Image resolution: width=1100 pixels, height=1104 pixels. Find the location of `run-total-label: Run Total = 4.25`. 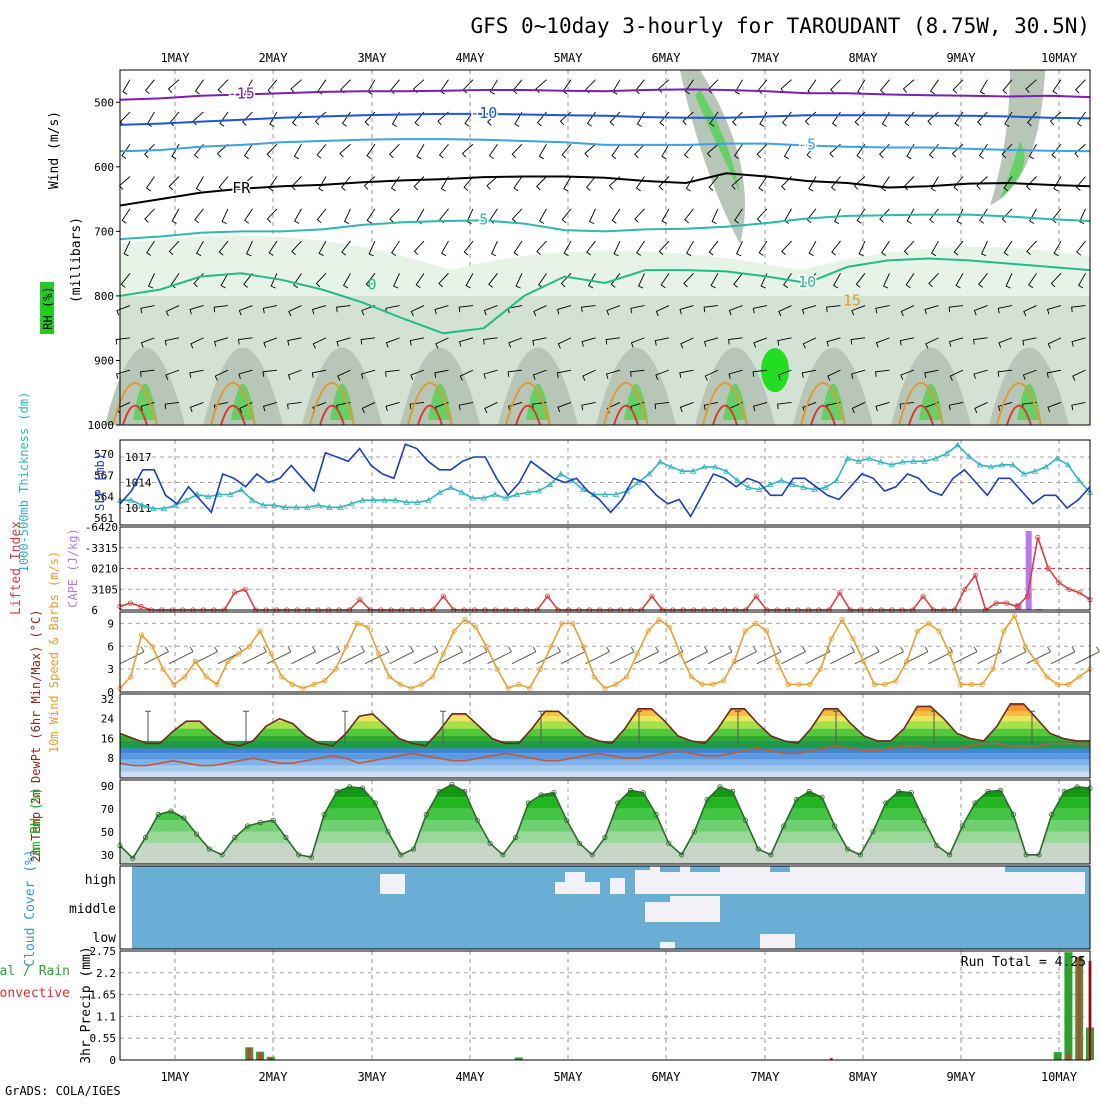

run-total-label: Run Total = 4.25 is located at coordinates (1023, 962).